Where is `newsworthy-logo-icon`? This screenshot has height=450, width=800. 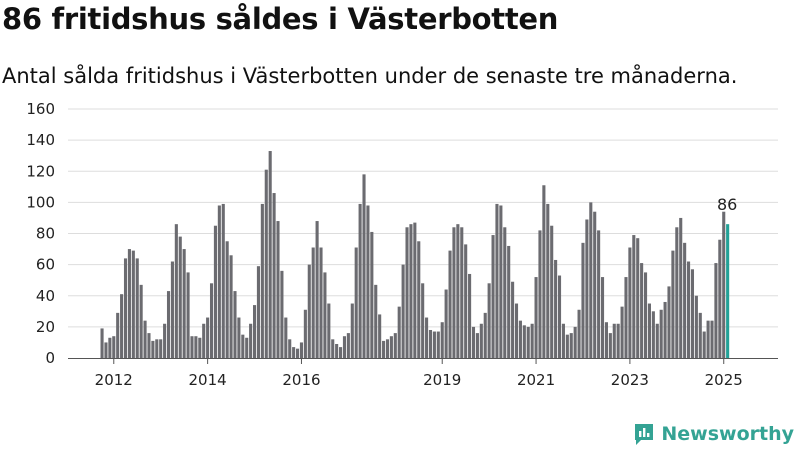
newsworthy-logo-icon is located at coordinates (644, 434).